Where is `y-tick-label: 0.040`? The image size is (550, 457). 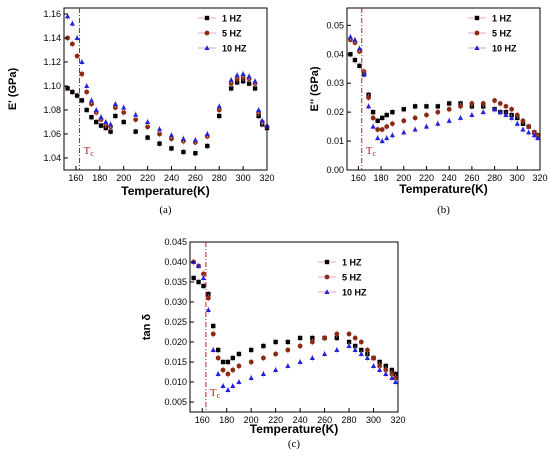
y-tick-label: 0.040 is located at coordinates (175, 262).